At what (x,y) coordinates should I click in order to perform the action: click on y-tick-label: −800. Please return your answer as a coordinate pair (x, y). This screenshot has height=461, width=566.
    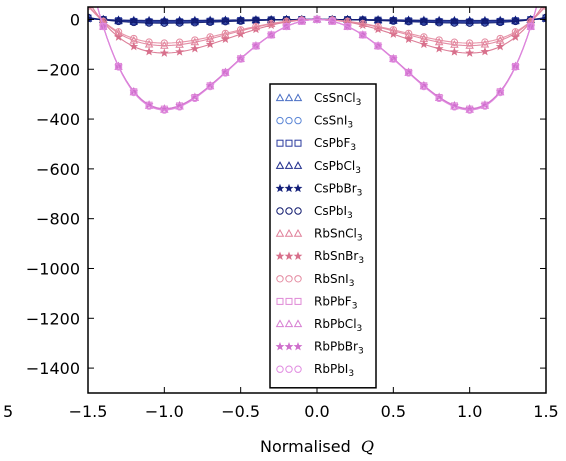
    Looking at the image, I should click on (58, 219).